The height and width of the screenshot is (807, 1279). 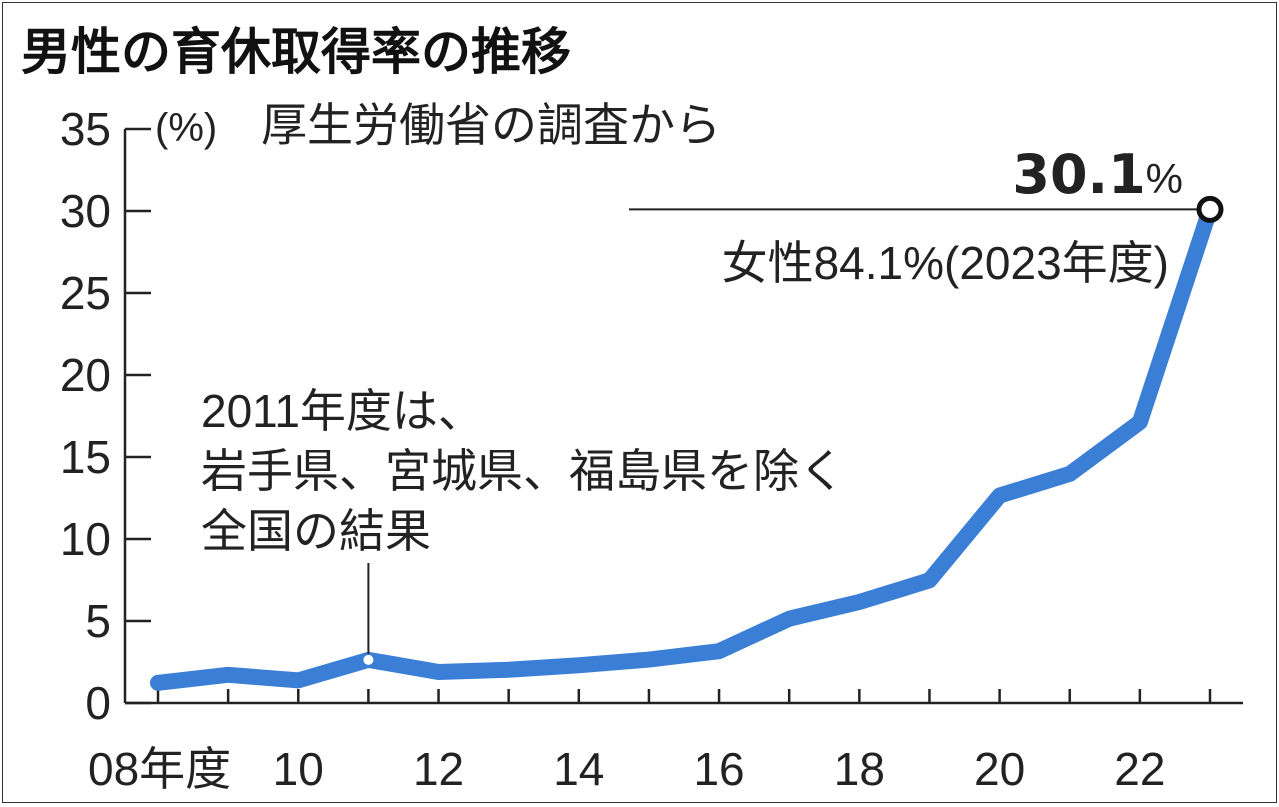 I want to click on x-tick-label: 10, so click(x=298, y=769).